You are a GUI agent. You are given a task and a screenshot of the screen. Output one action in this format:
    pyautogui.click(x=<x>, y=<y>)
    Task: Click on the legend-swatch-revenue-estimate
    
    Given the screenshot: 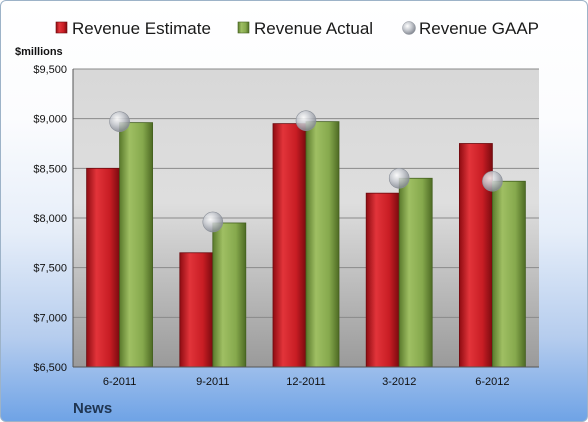 What is the action you would take?
    pyautogui.click(x=61, y=27)
    